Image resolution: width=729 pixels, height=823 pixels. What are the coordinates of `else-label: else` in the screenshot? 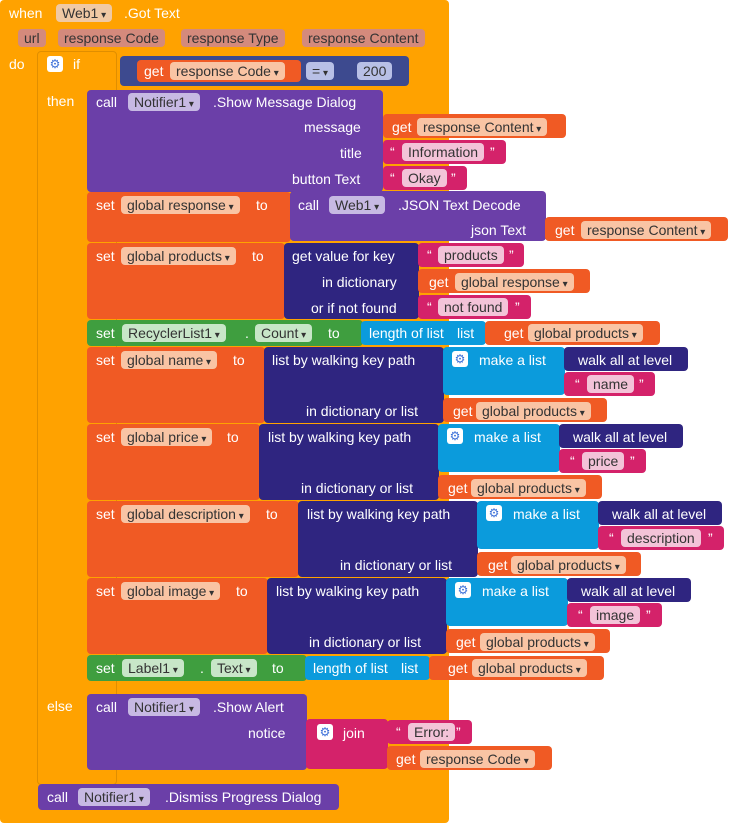 It's located at (60, 706).